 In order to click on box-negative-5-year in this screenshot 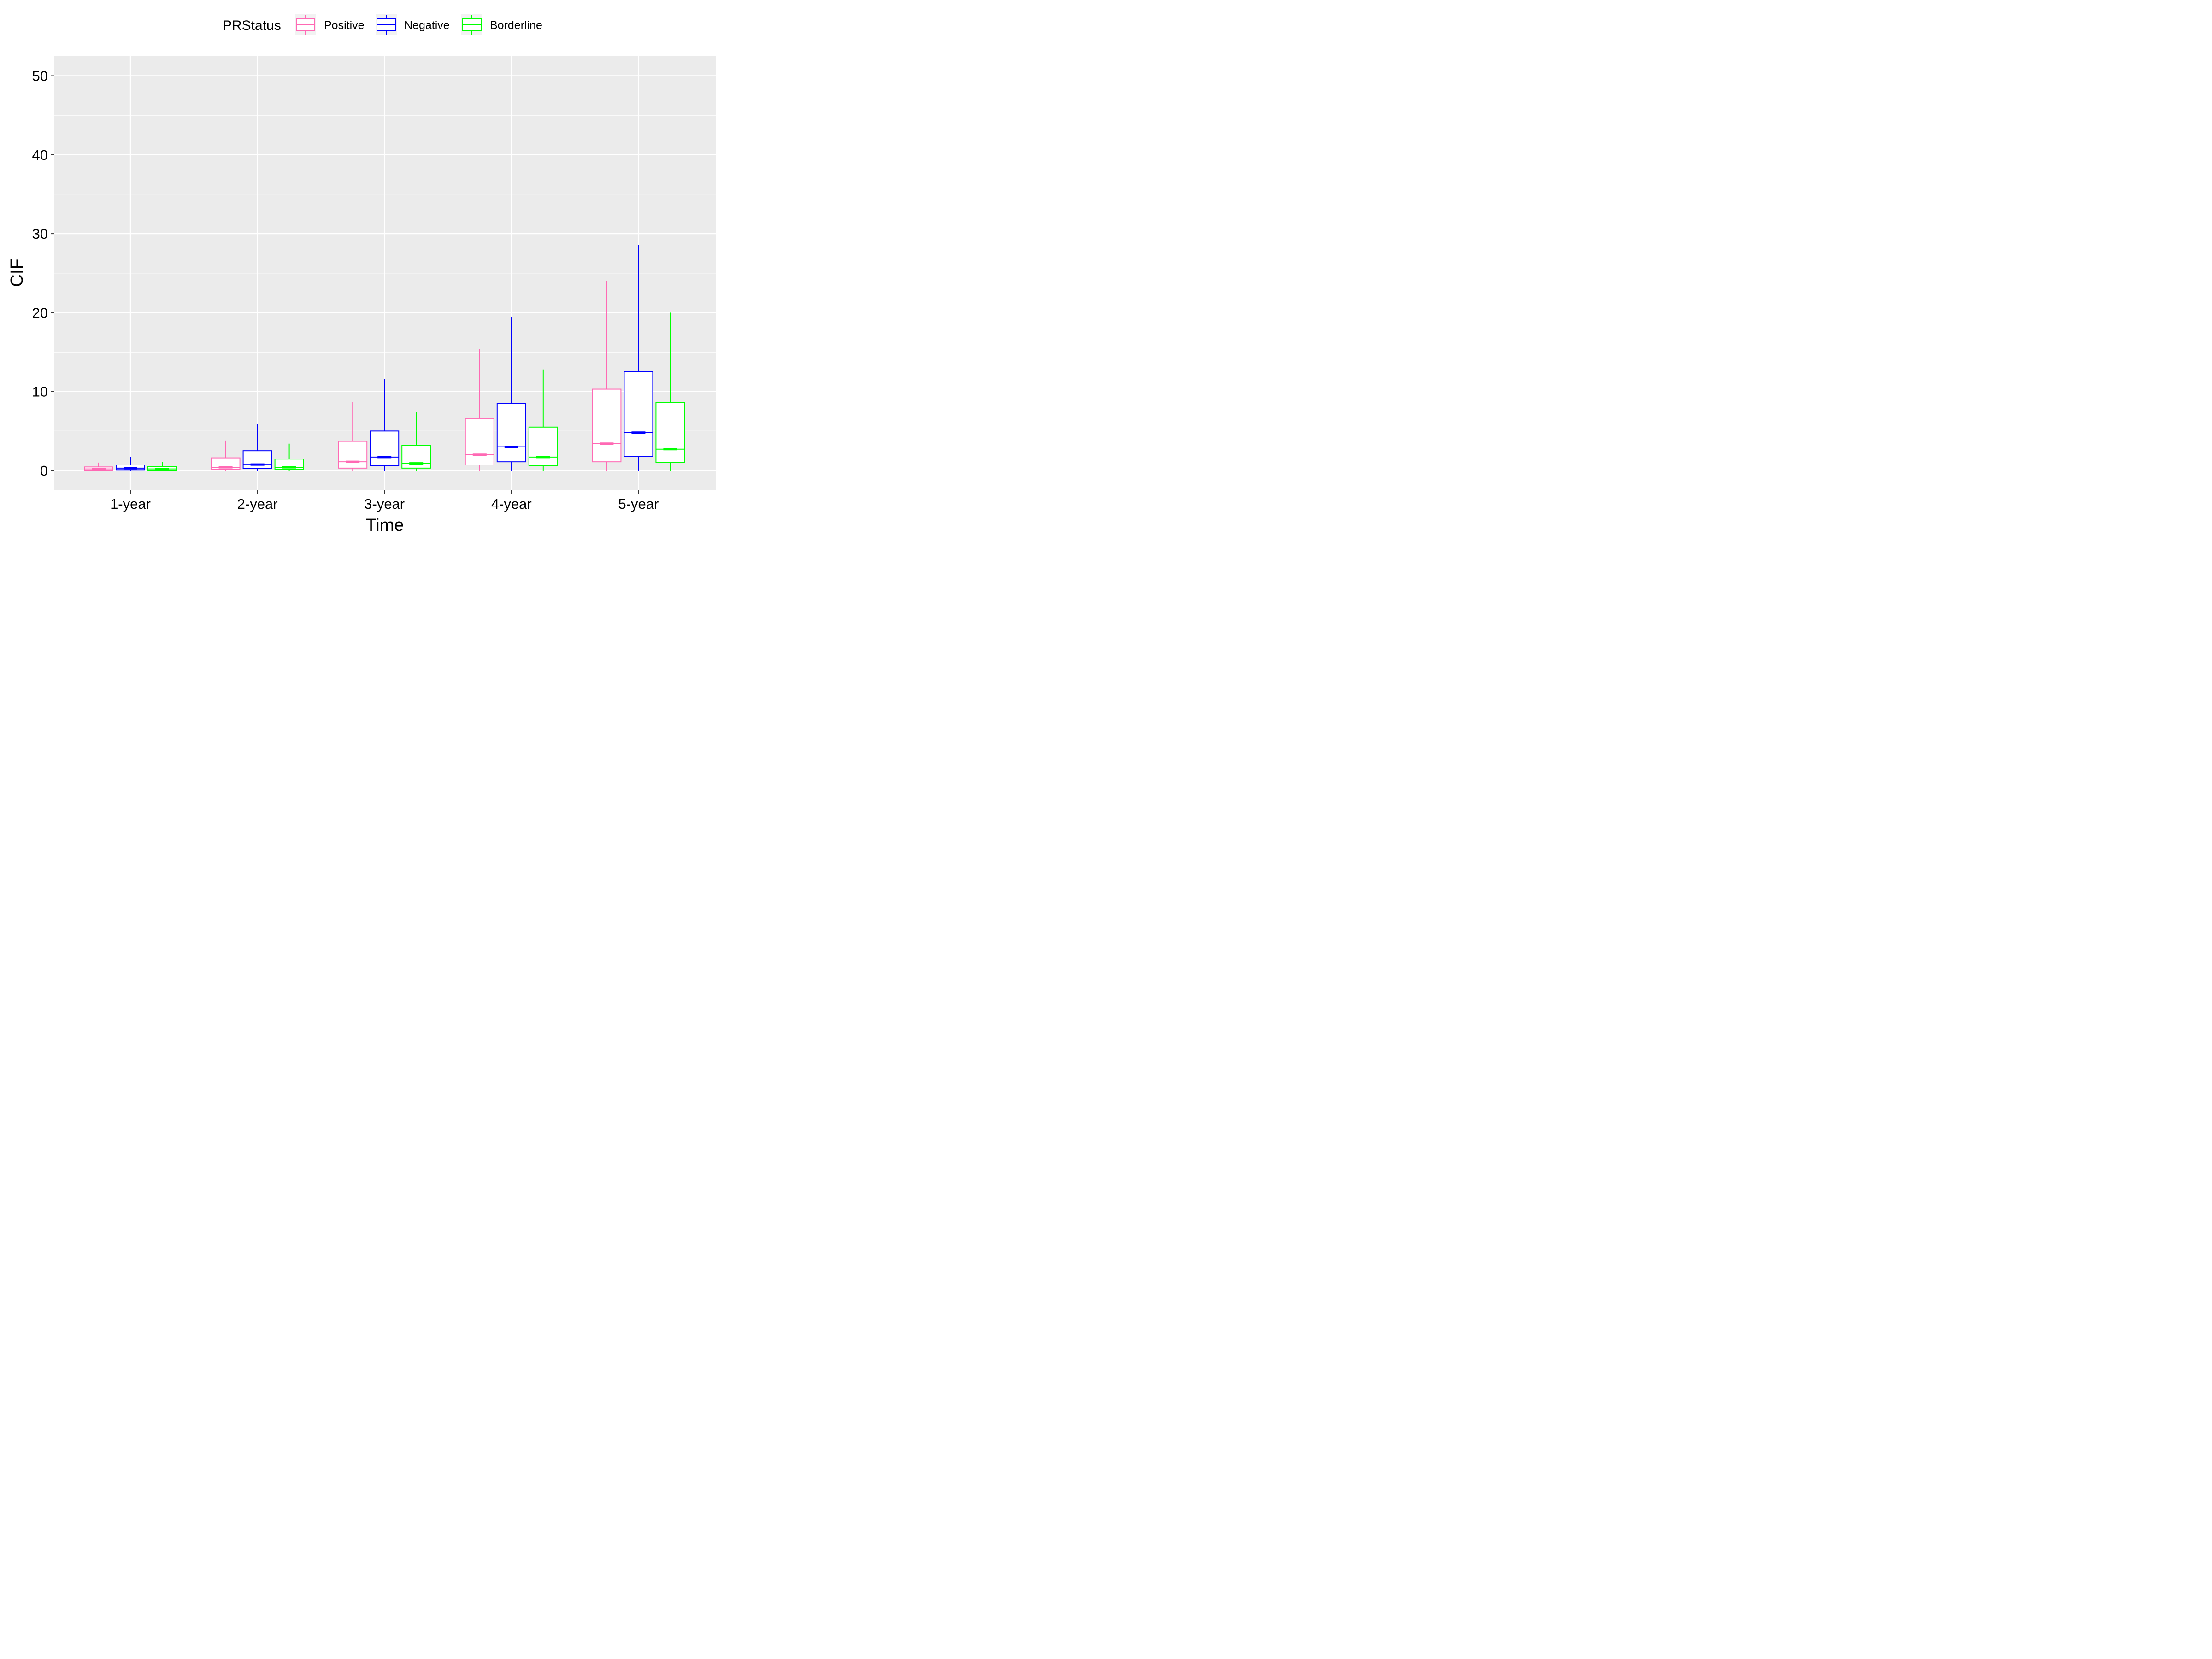, I will do `click(638, 358)`.